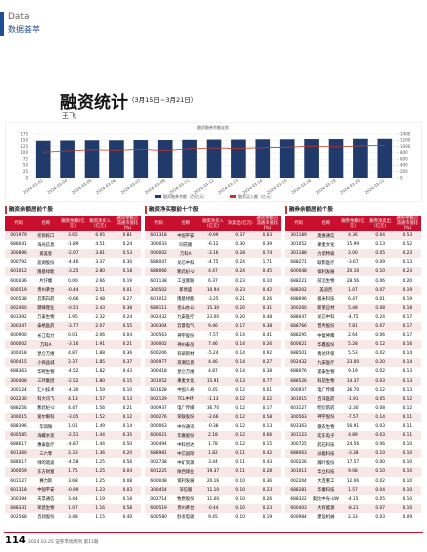 This screenshot has width=427, height=552. I want to click on cell: 600415, so click(19, 363).